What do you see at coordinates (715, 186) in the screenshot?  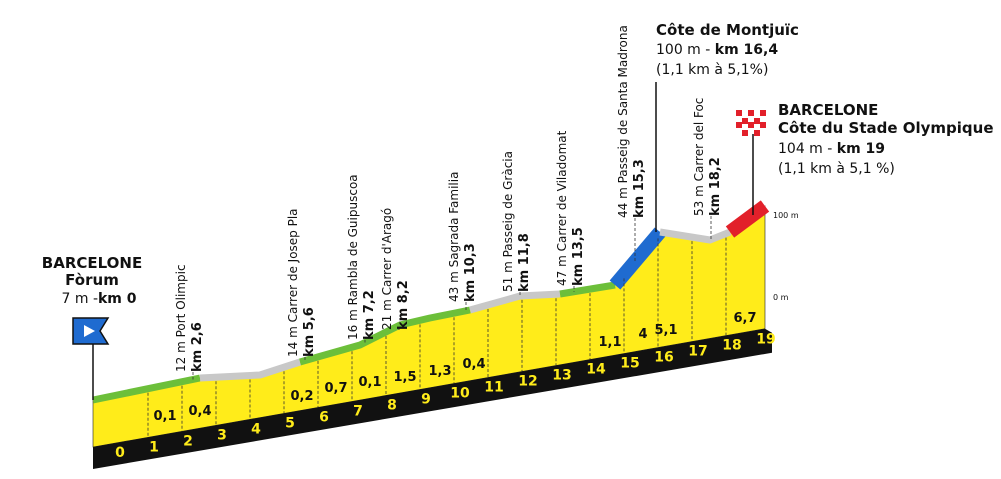 I see `waypoint-km: km 18,2` at bounding box center [715, 186].